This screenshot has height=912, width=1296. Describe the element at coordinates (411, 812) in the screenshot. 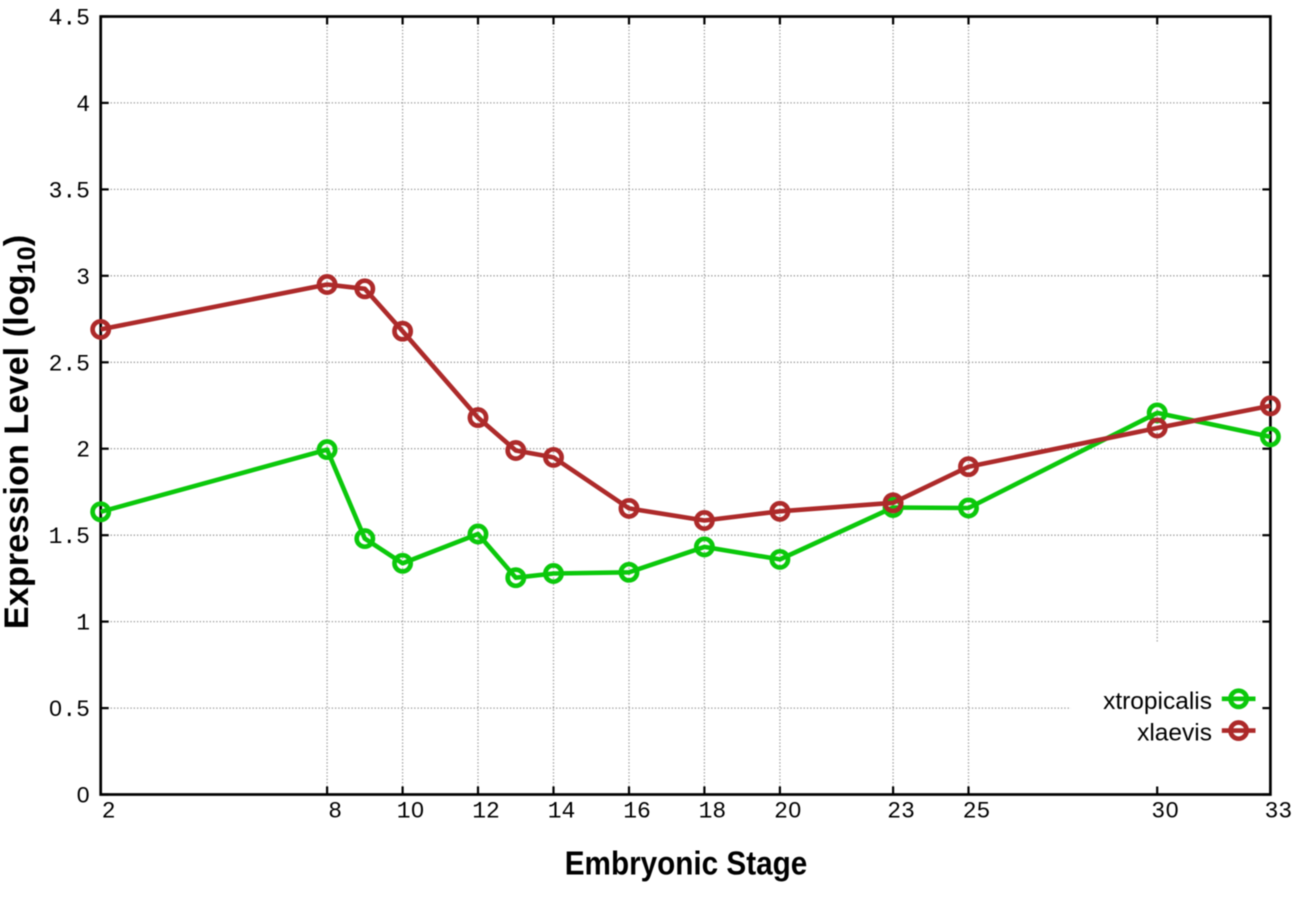

I see `svg-text: 10` at that location.